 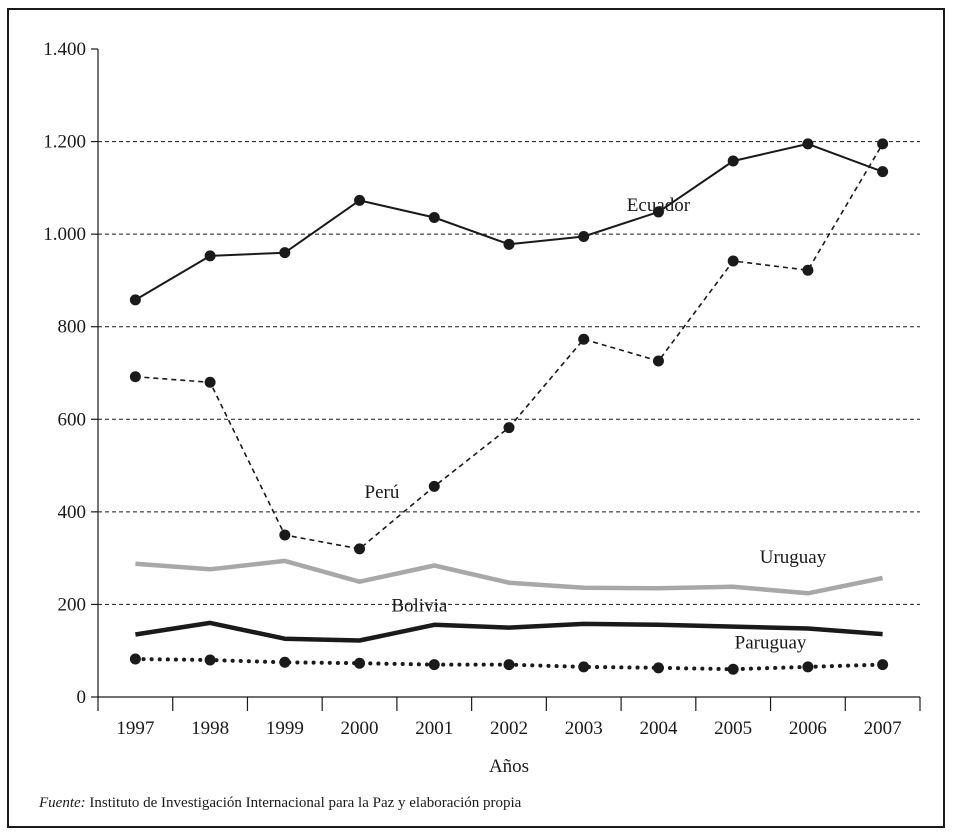 What do you see at coordinates (508, 221) in the screenshot?
I see `series-line-ecuador` at bounding box center [508, 221].